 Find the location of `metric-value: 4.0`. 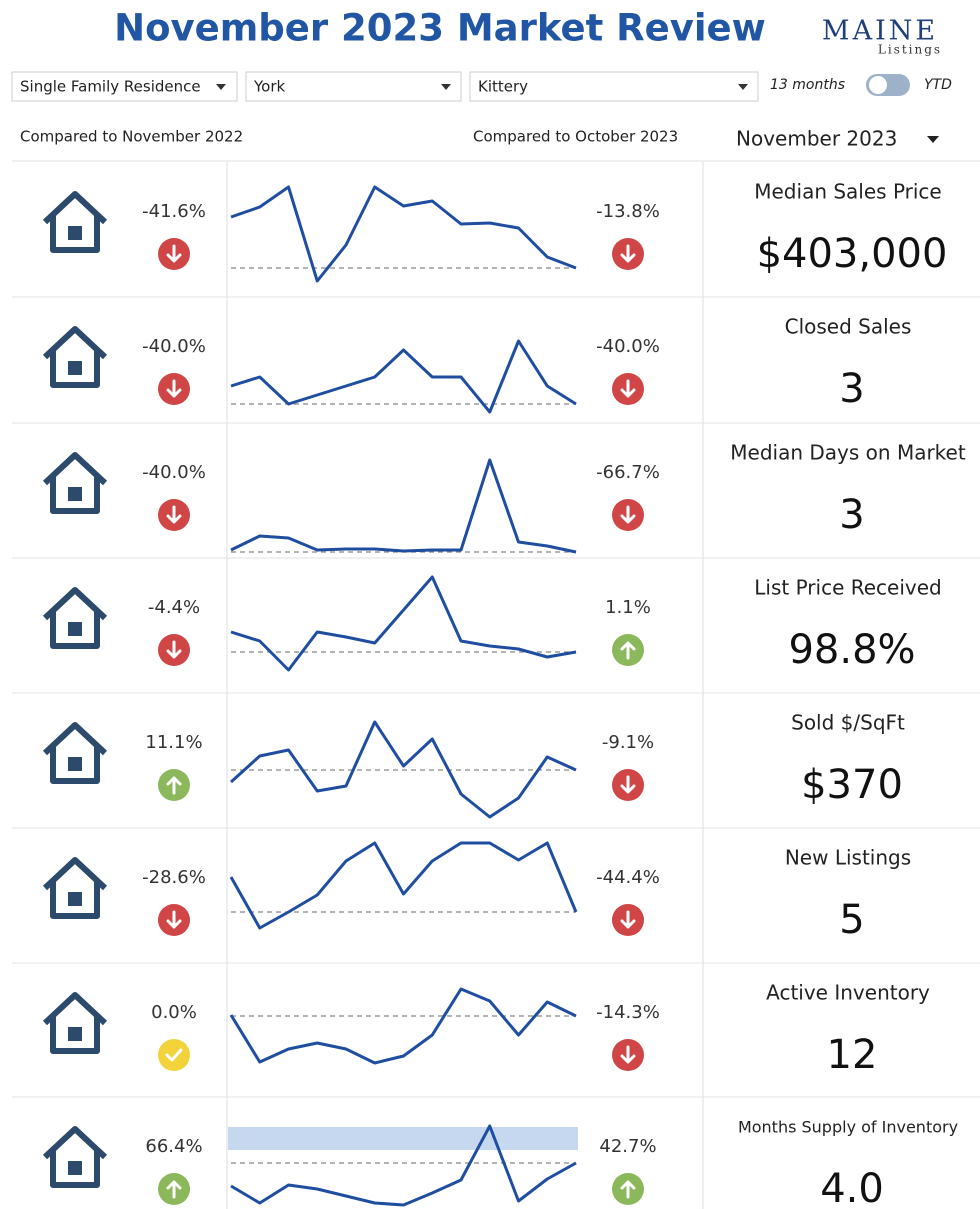

metric-value: 4.0 is located at coordinates (852, 1187).